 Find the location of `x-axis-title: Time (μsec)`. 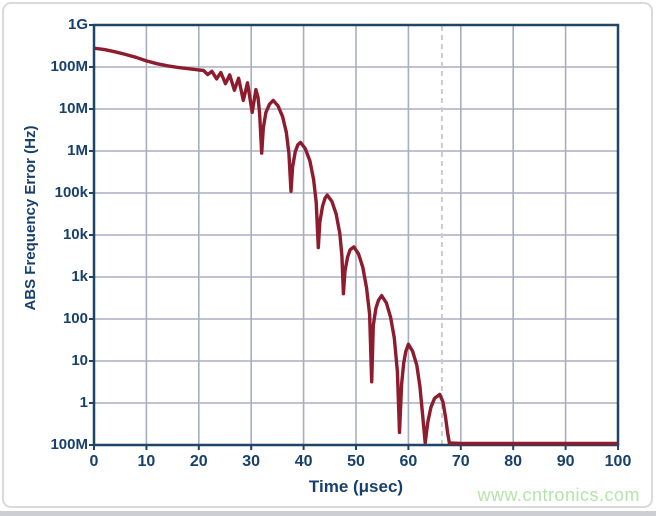

x-axis-title: Time (μsec) is located at coordinates (356, 486).